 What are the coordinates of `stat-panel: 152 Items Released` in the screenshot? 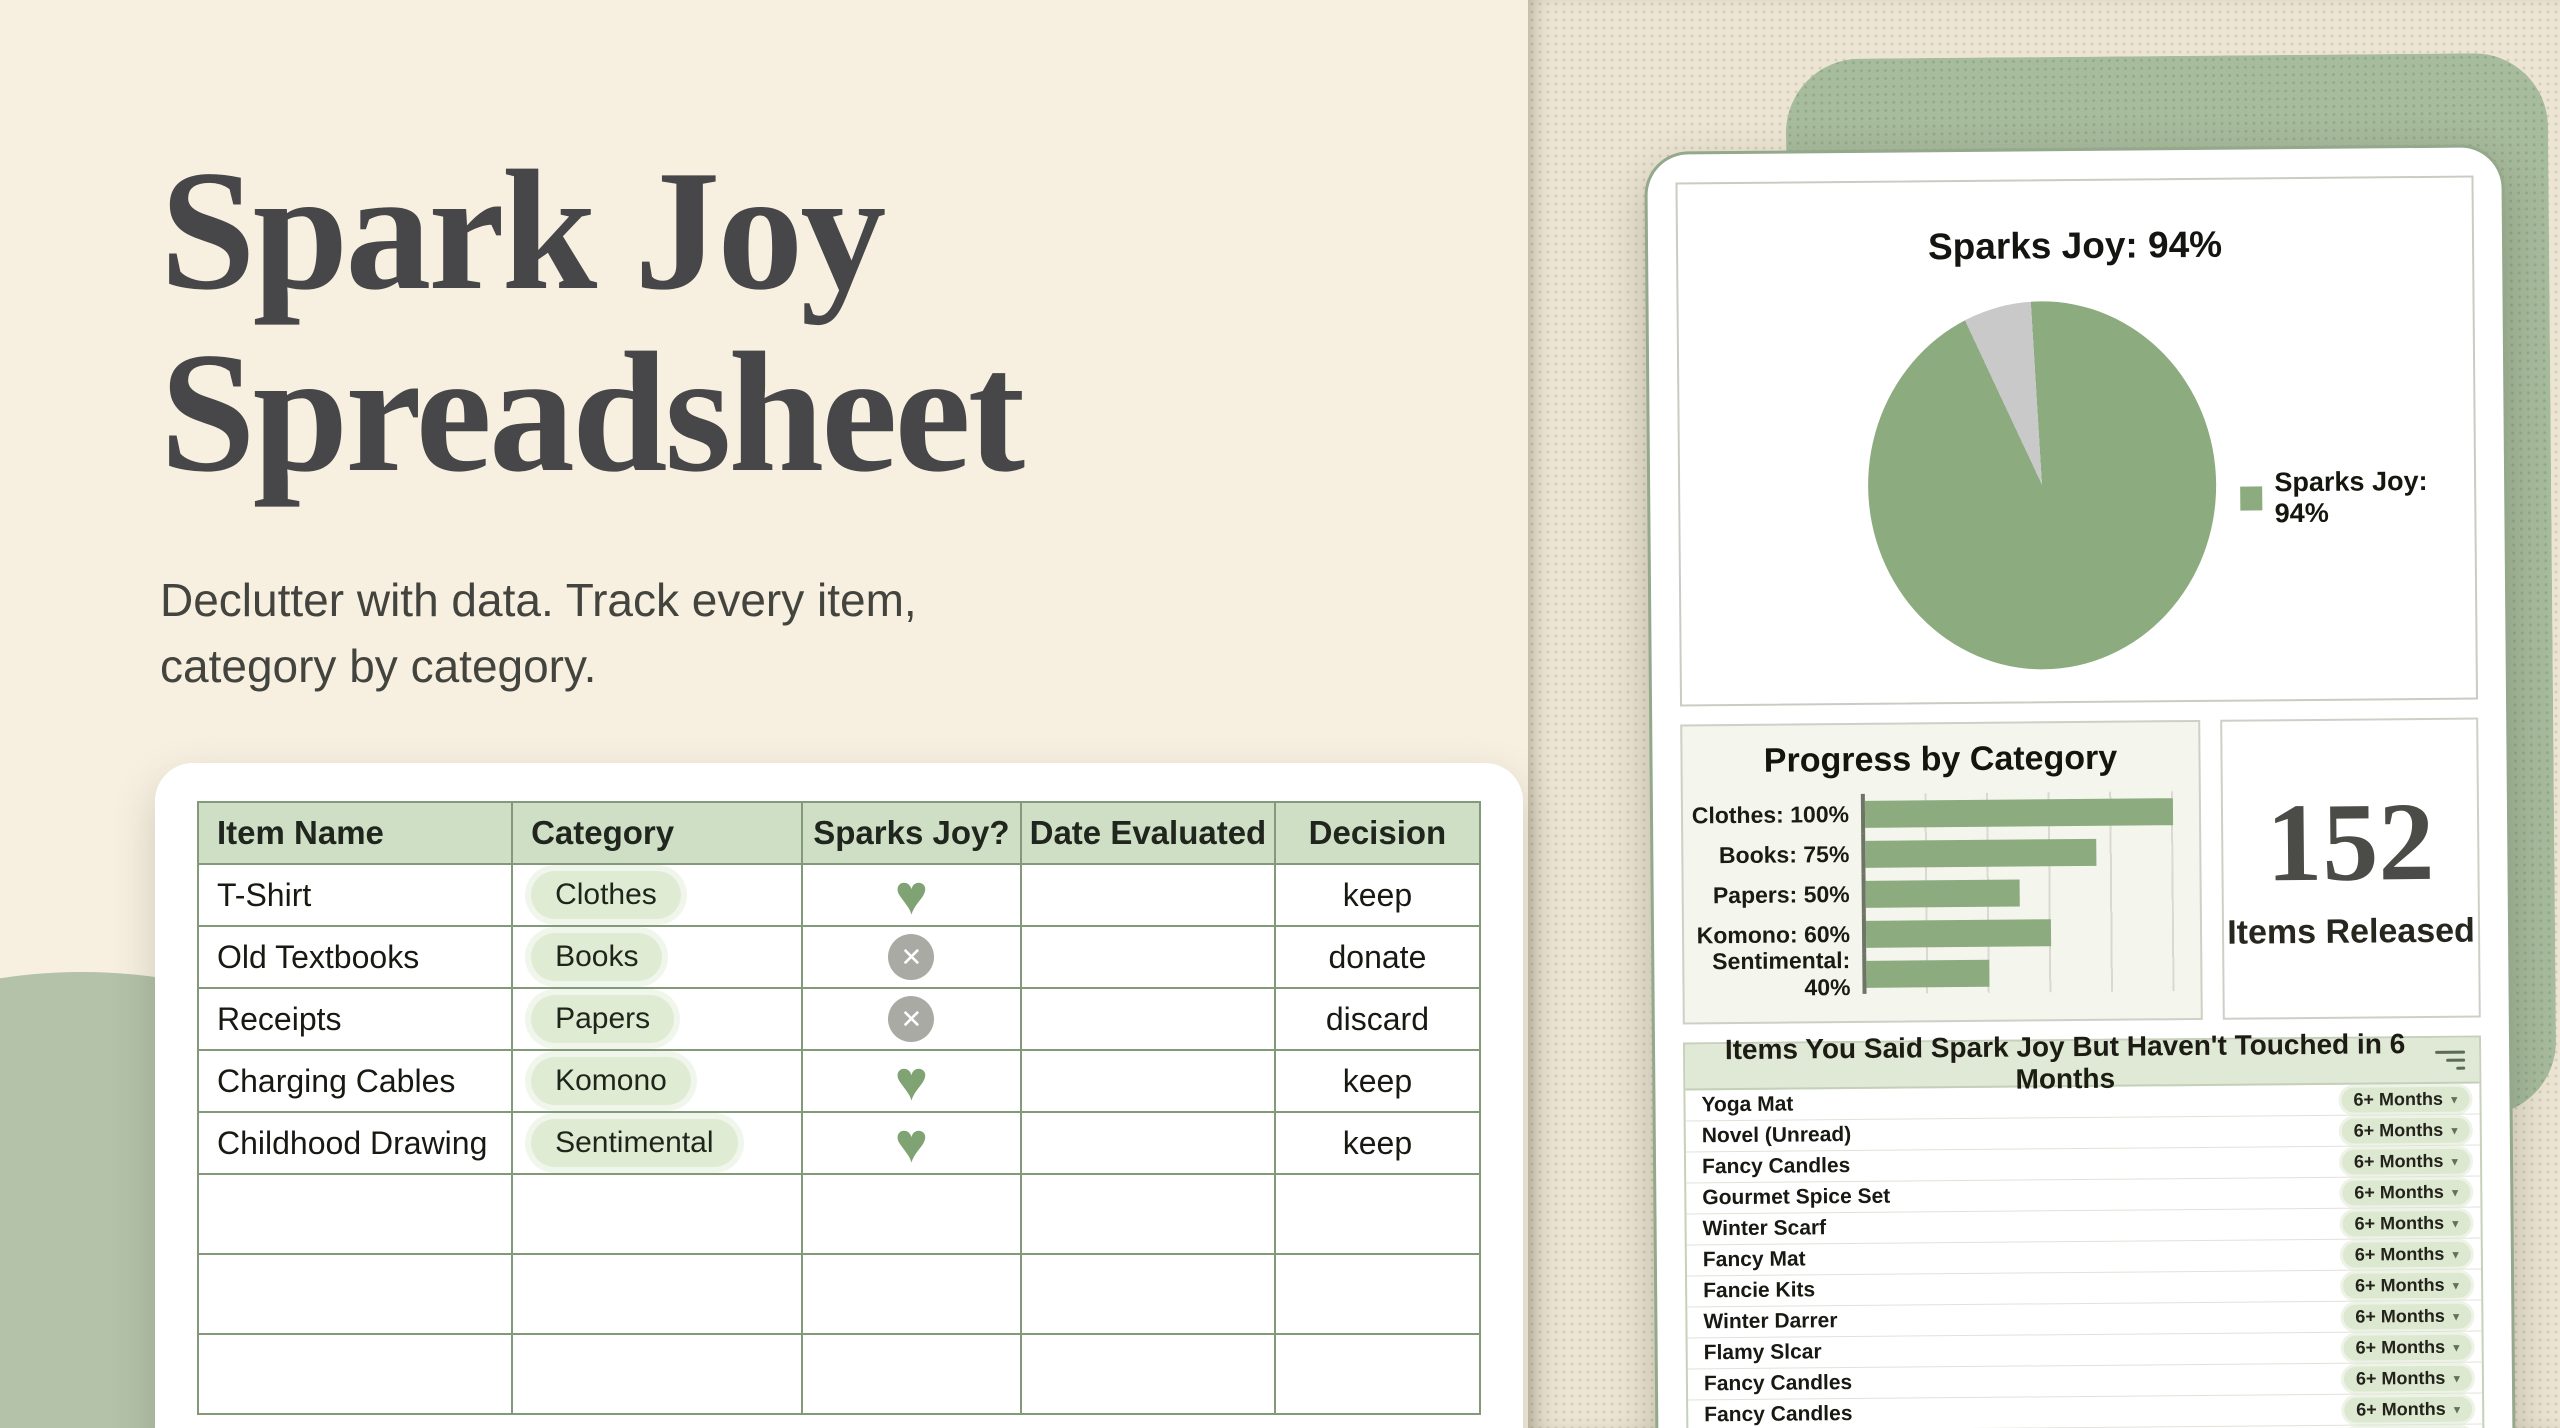 It's located at (2350, 868).